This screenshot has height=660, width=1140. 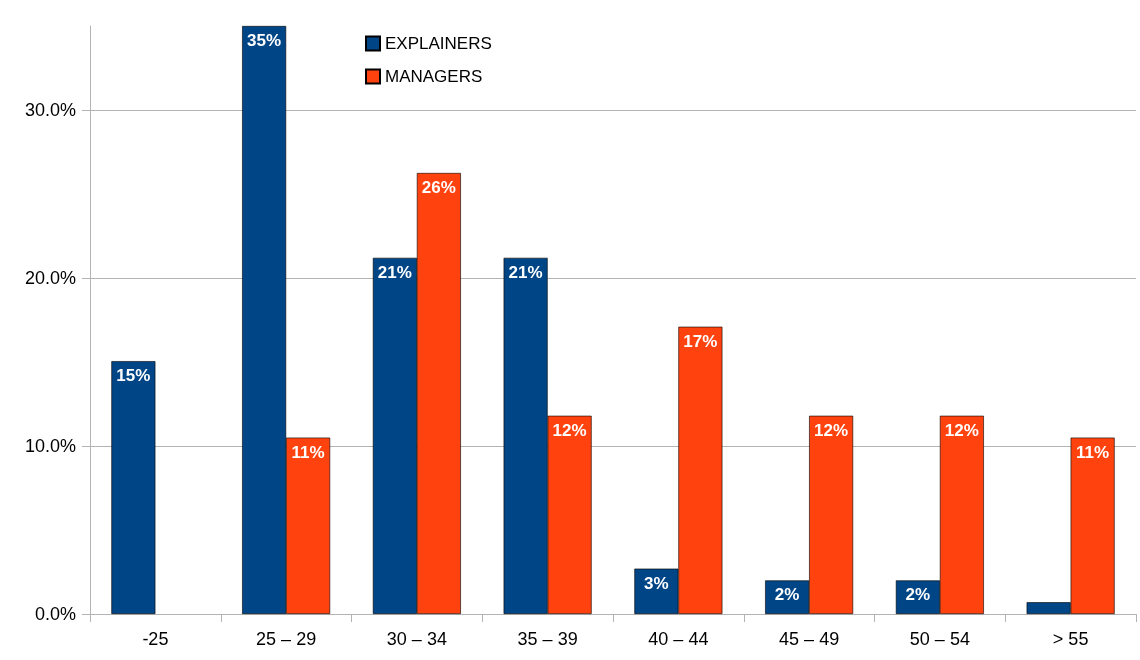 I want to click on y-tick-label: 20.0%, so click(x=50, y=278).